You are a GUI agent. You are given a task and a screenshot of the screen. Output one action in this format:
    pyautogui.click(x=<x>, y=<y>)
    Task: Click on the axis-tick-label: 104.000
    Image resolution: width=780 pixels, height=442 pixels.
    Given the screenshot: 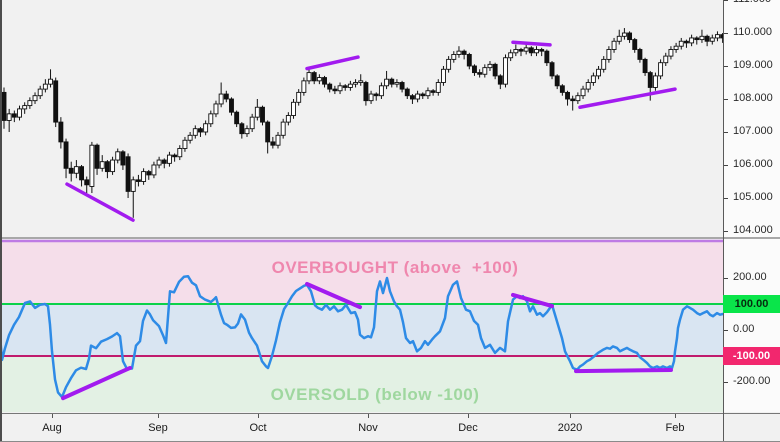 What is the action you would take?
    pyautogui.click(x=753, y=230)
    